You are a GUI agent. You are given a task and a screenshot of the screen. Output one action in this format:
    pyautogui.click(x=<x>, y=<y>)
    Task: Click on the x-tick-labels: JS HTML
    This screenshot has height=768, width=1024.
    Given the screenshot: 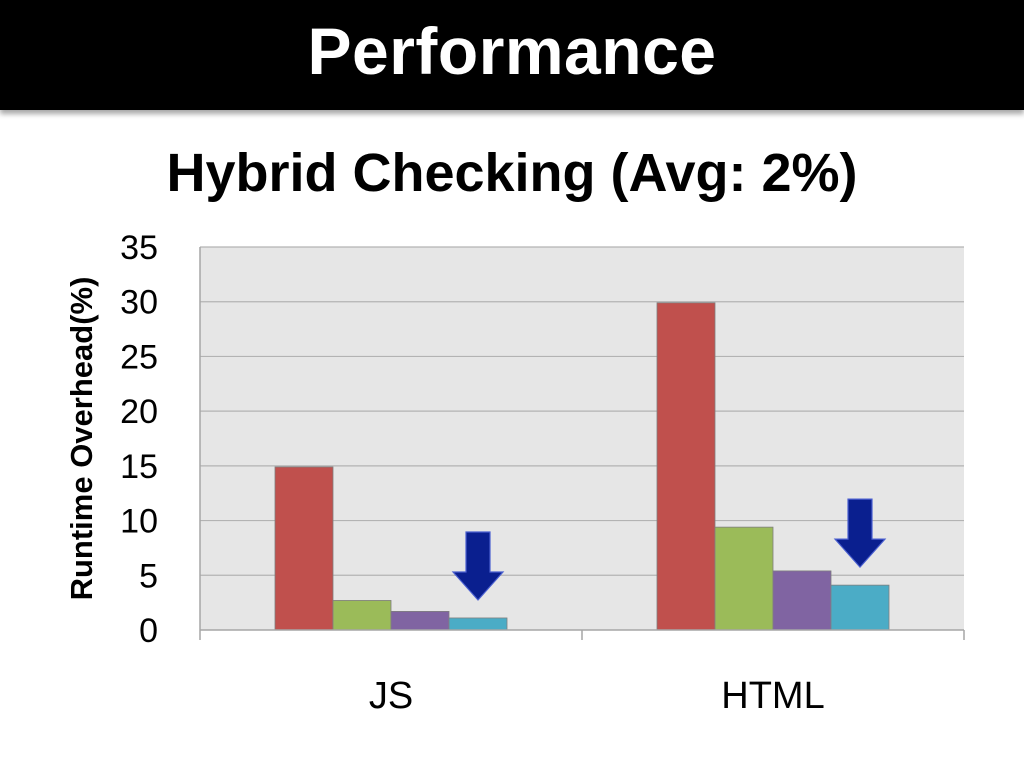 What is the action you would take?
    pyautogui.click(x=597, y=696)
    